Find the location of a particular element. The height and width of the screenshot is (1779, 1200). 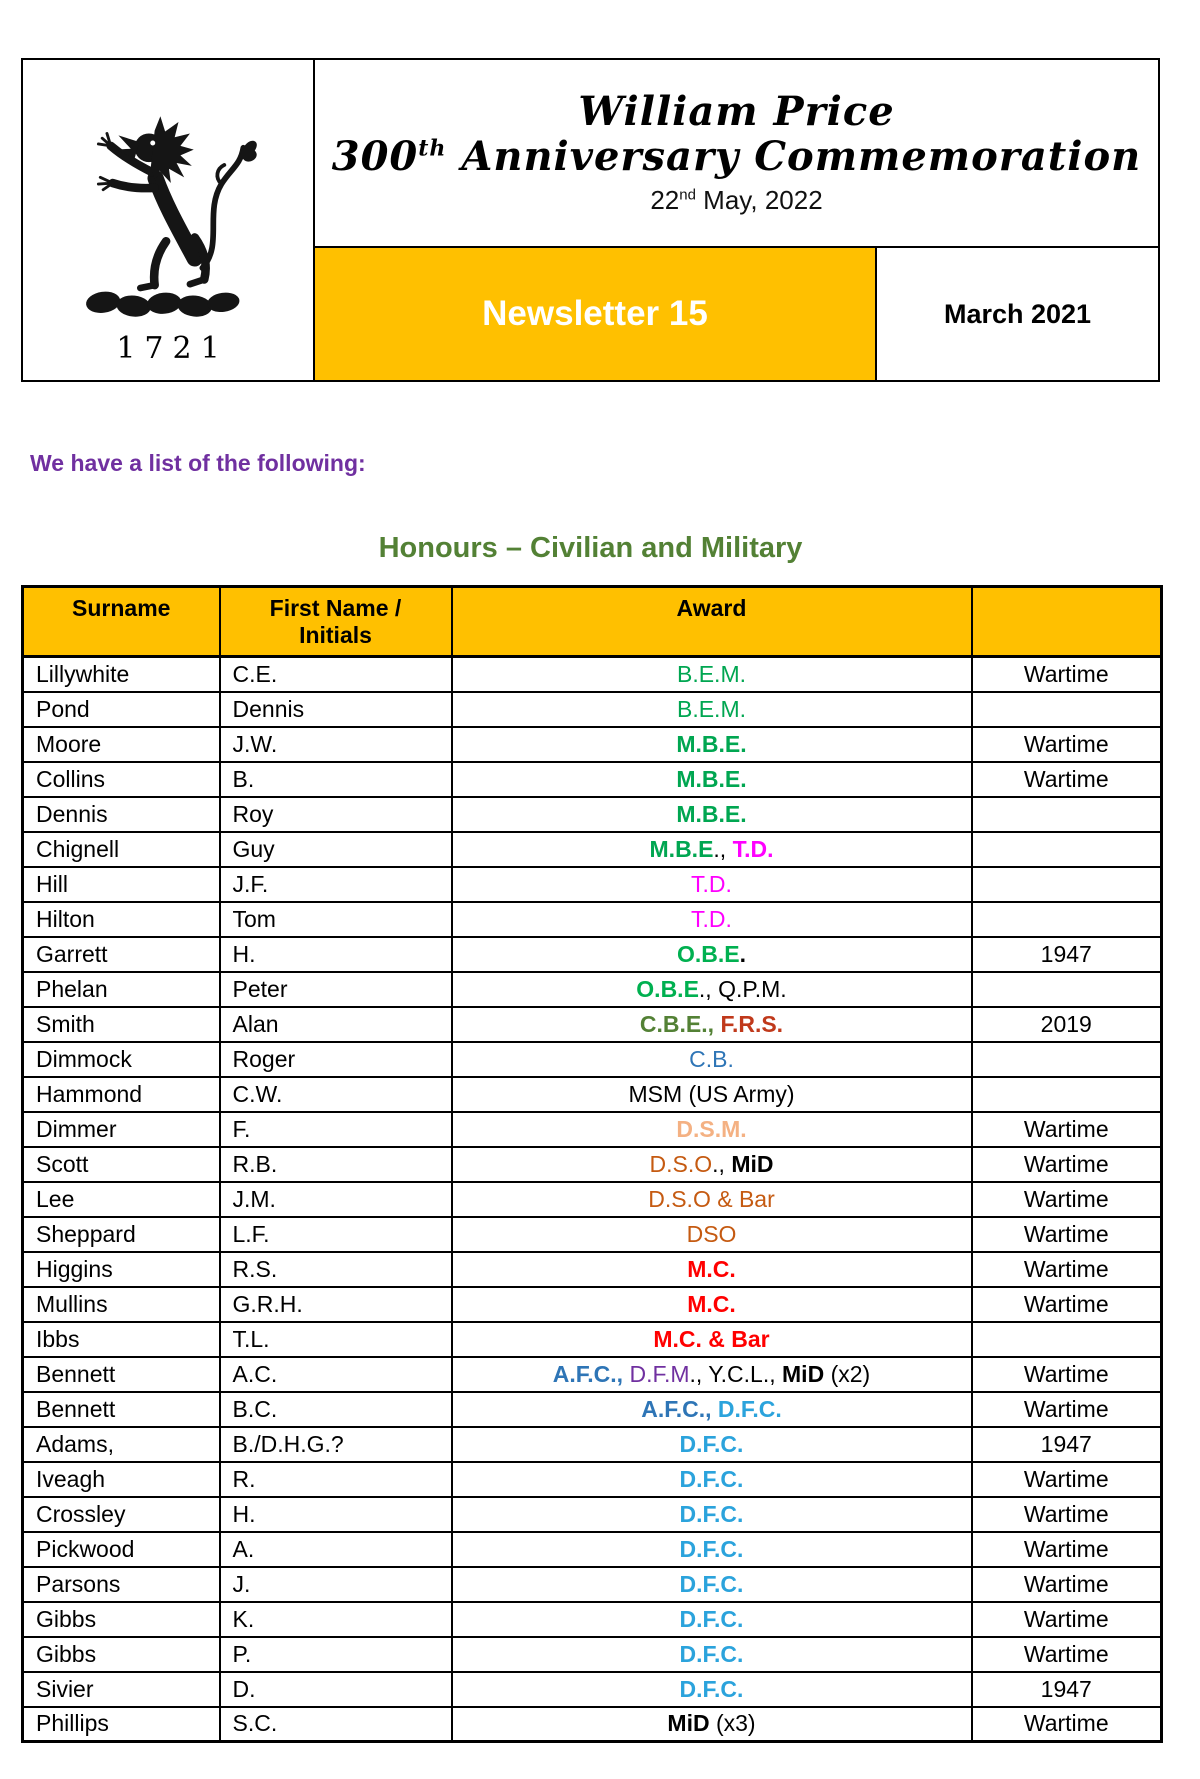

event-date: 22nd May, 2022 is located at coordinates (736, 200).